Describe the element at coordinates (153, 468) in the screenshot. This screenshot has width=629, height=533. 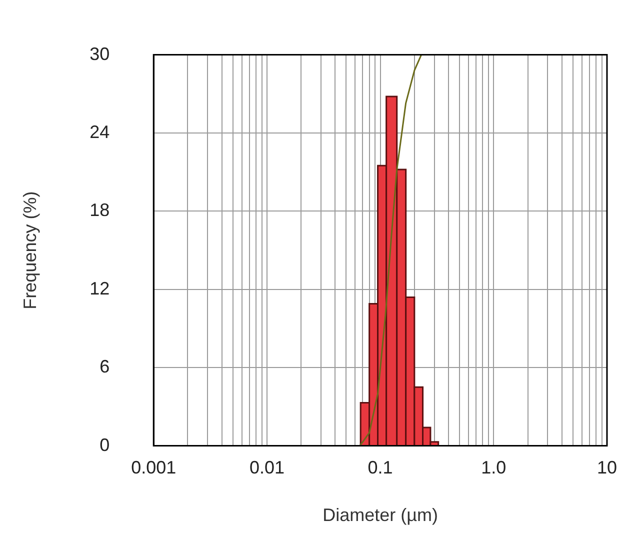
I see `x-tick-label: 0.001` at that location.